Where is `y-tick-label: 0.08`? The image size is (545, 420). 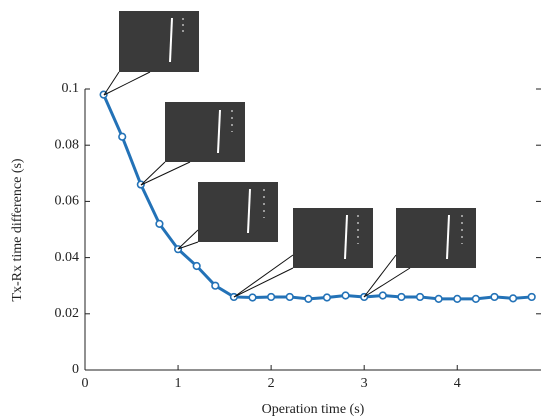 y-tick-label: 0.08 is located at coordinates (67, 144).